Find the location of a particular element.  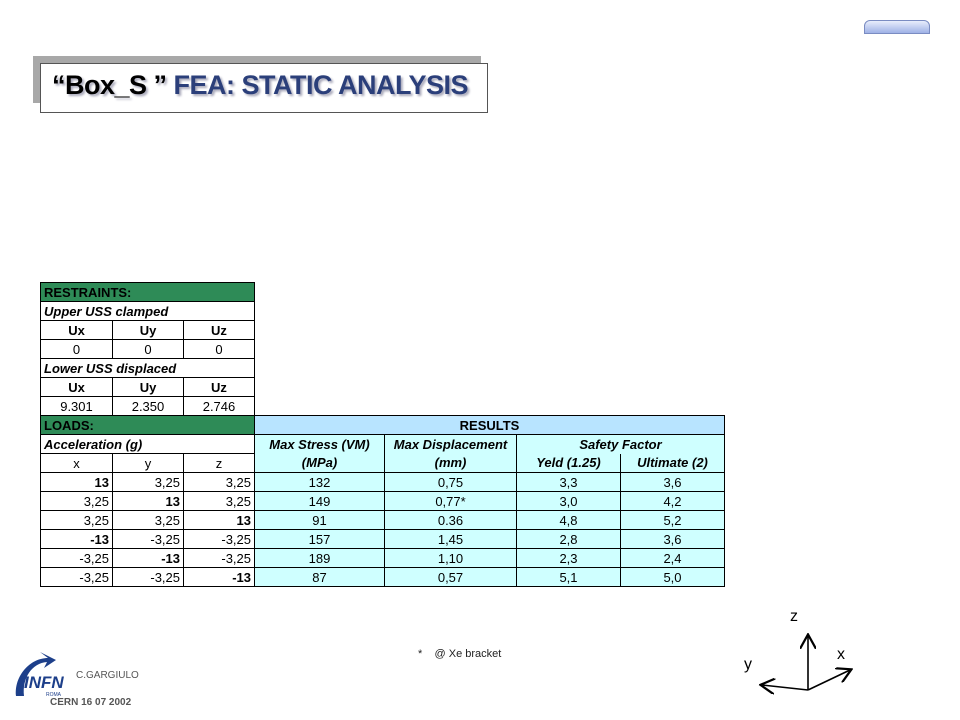

cell-ult: 4,2 is located at coordinates (672, 501).